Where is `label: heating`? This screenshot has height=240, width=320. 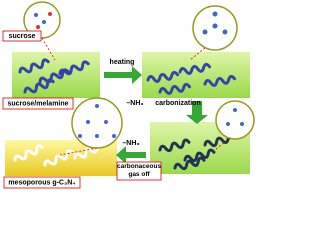
label: heating is located at coordinates (122, 62).